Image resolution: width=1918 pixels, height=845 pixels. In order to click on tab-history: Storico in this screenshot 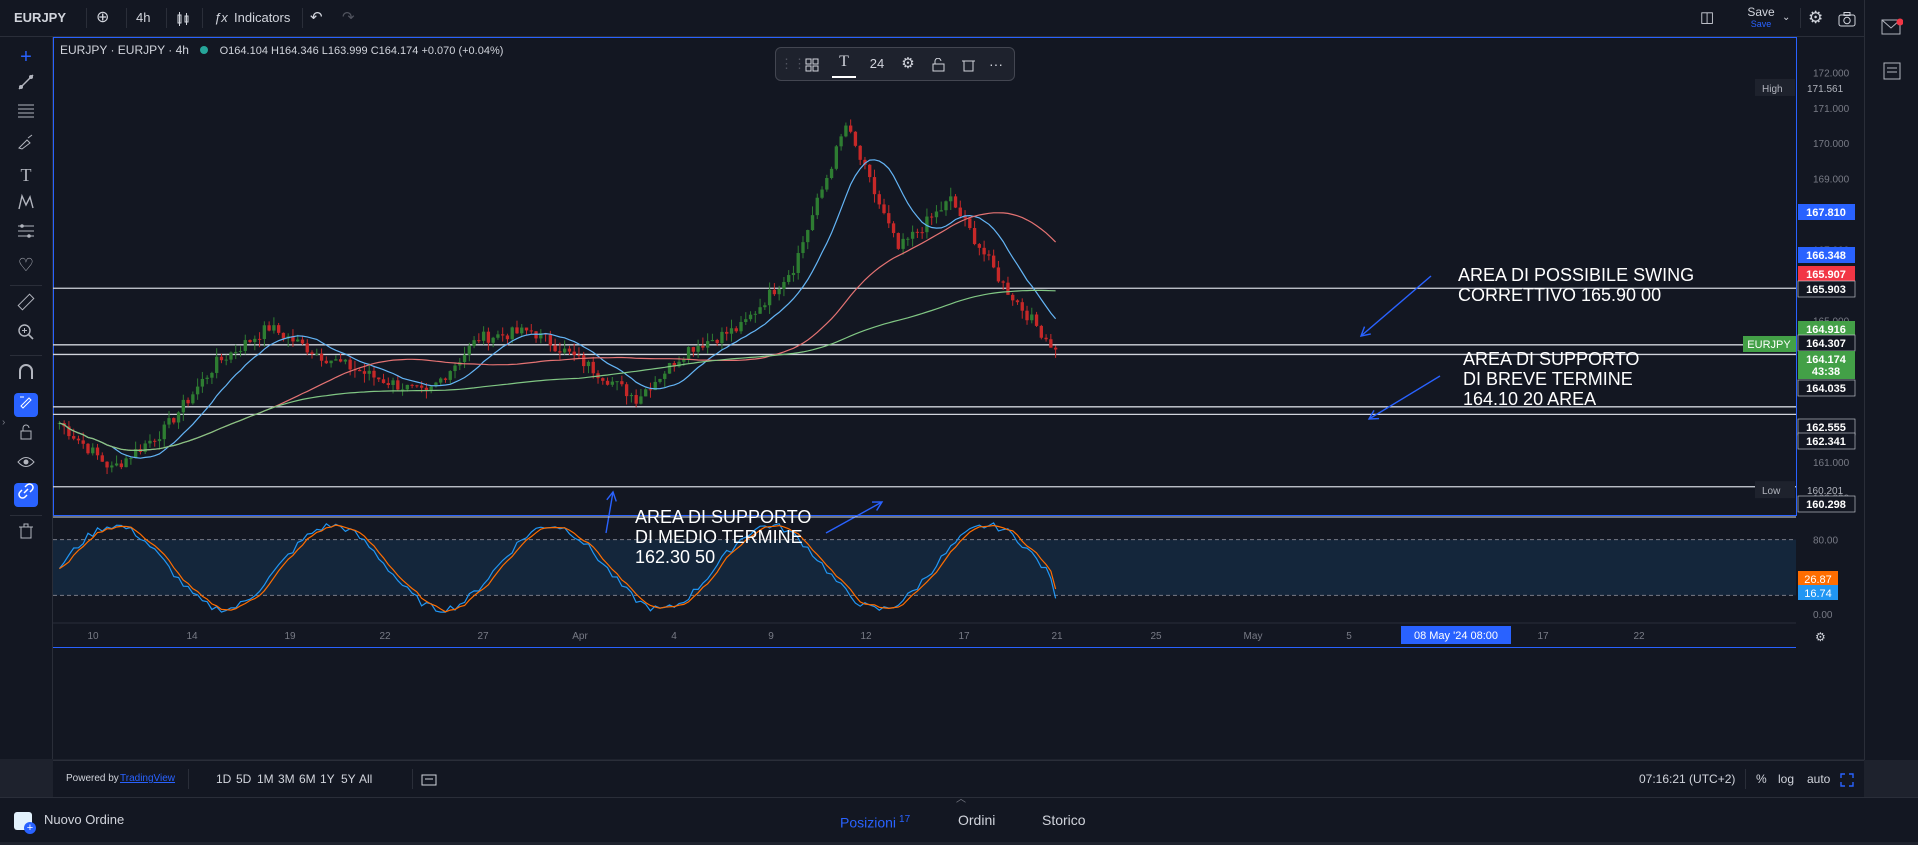, I will do `click(1064, 820)`.